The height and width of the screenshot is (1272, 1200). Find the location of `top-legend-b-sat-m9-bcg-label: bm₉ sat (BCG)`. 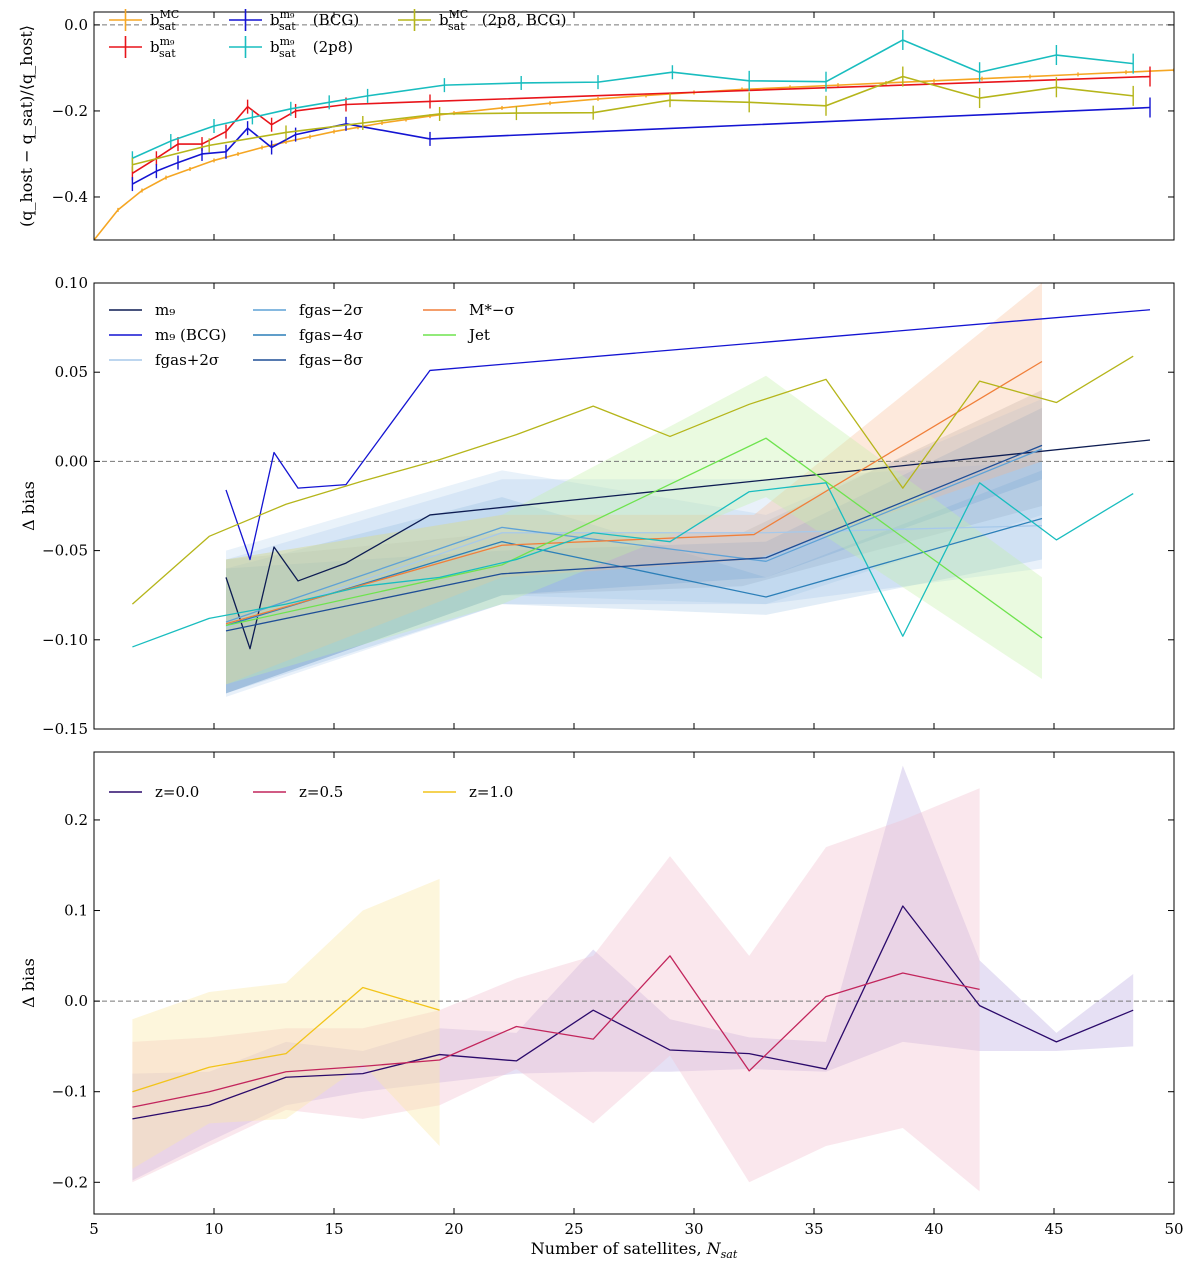

top-legend-b-sat-m9-bcg-label: bm₉ sat (BCG) is located at coordinates (314, 20).